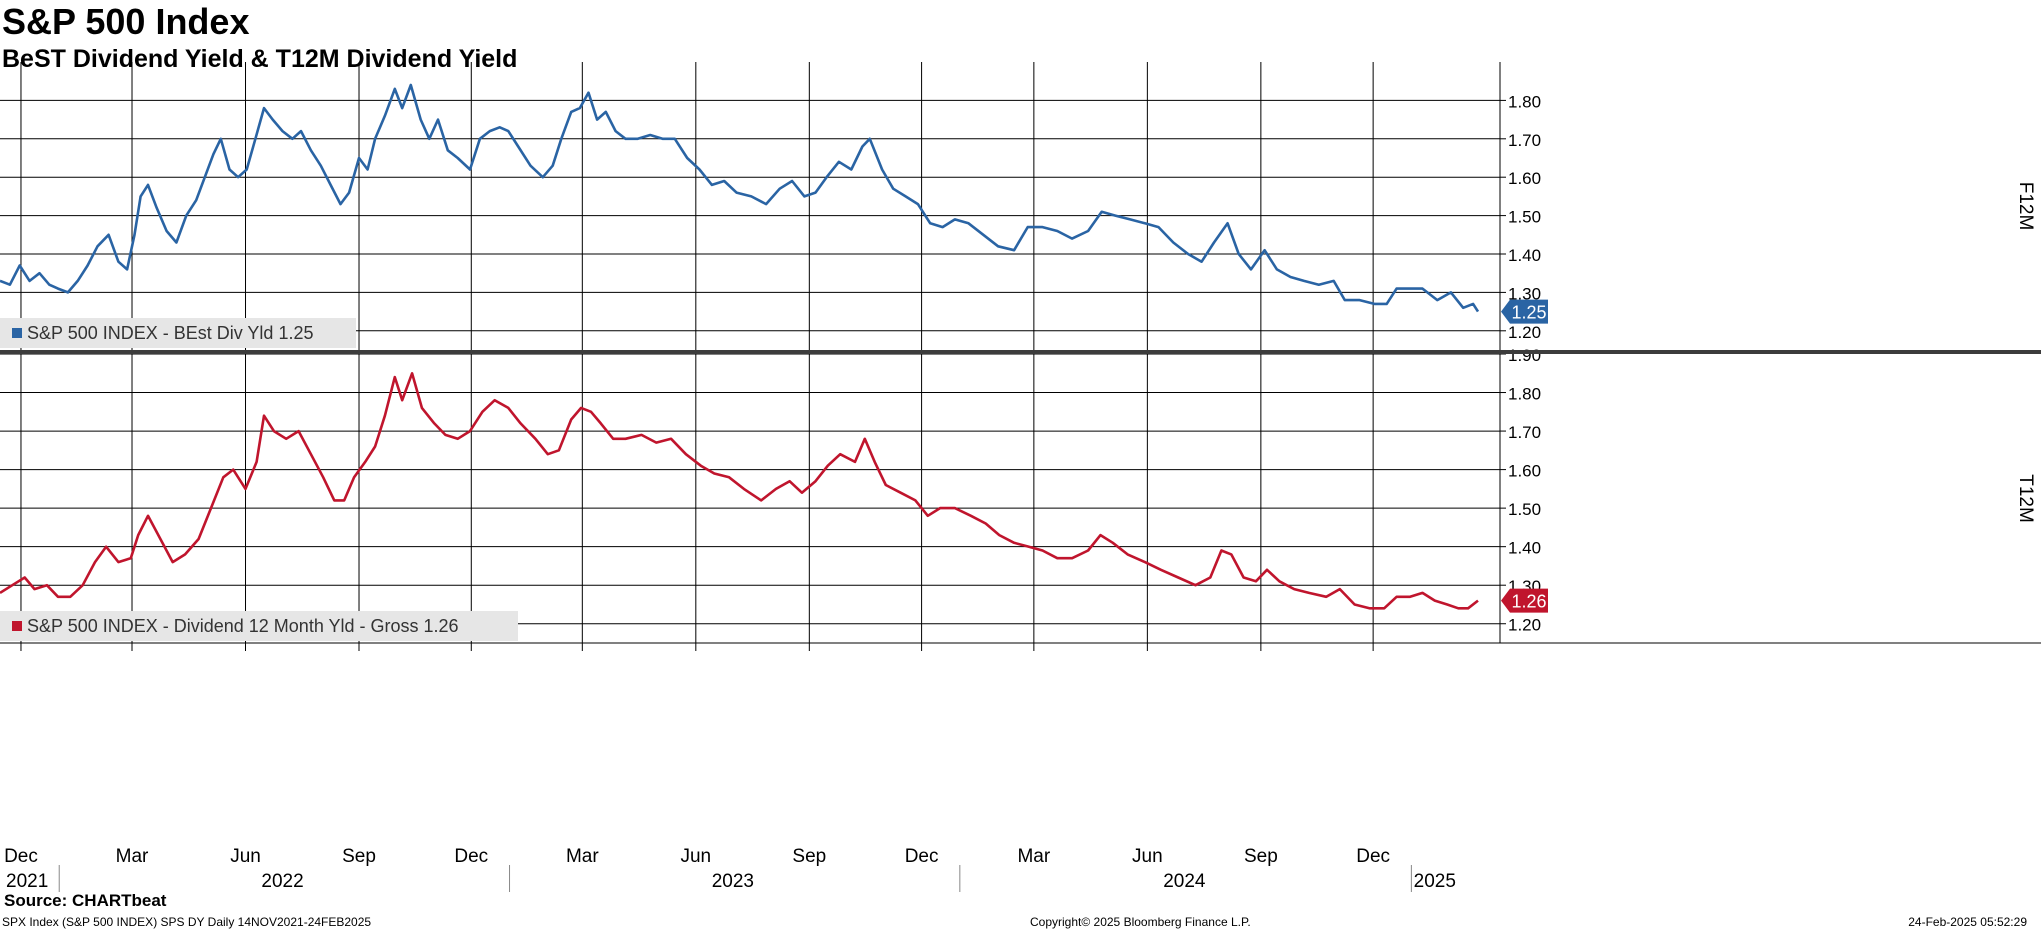  I want to click on y-tick-label: 1.30, so click(1524, 293).